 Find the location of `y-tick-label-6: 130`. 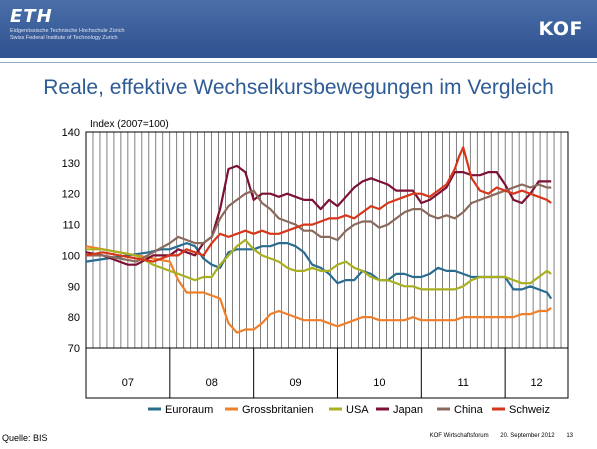

y-tick-label-6: 130 is located at coordinates (71, 164).